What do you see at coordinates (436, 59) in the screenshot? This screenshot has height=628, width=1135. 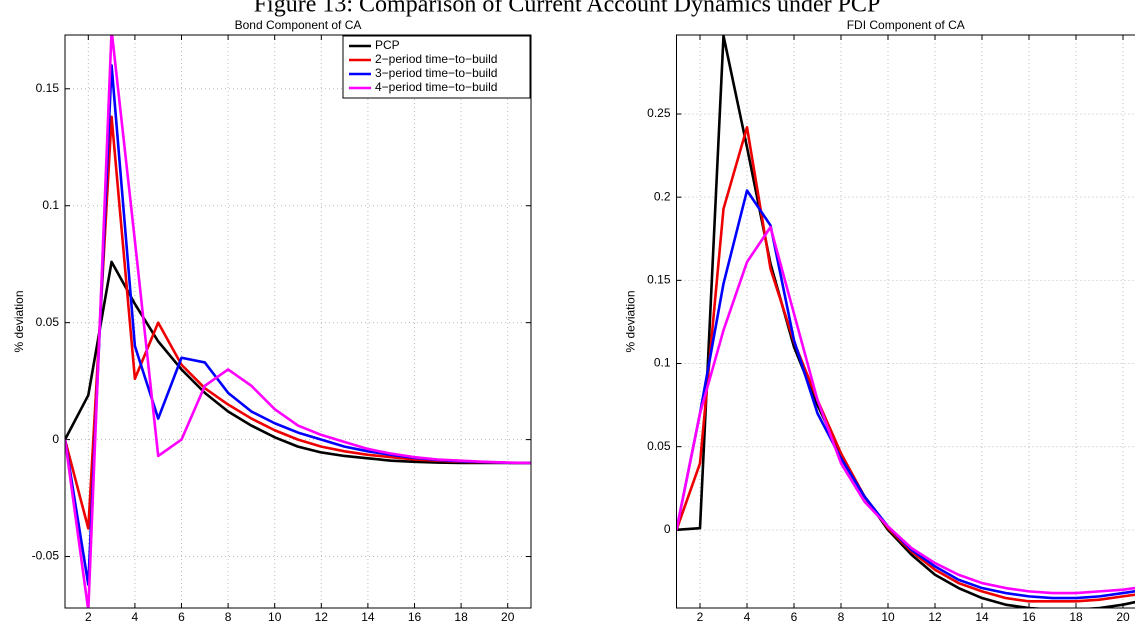 I see `legend-label: 2−period time−to−build` at bounding box center [436, 59].